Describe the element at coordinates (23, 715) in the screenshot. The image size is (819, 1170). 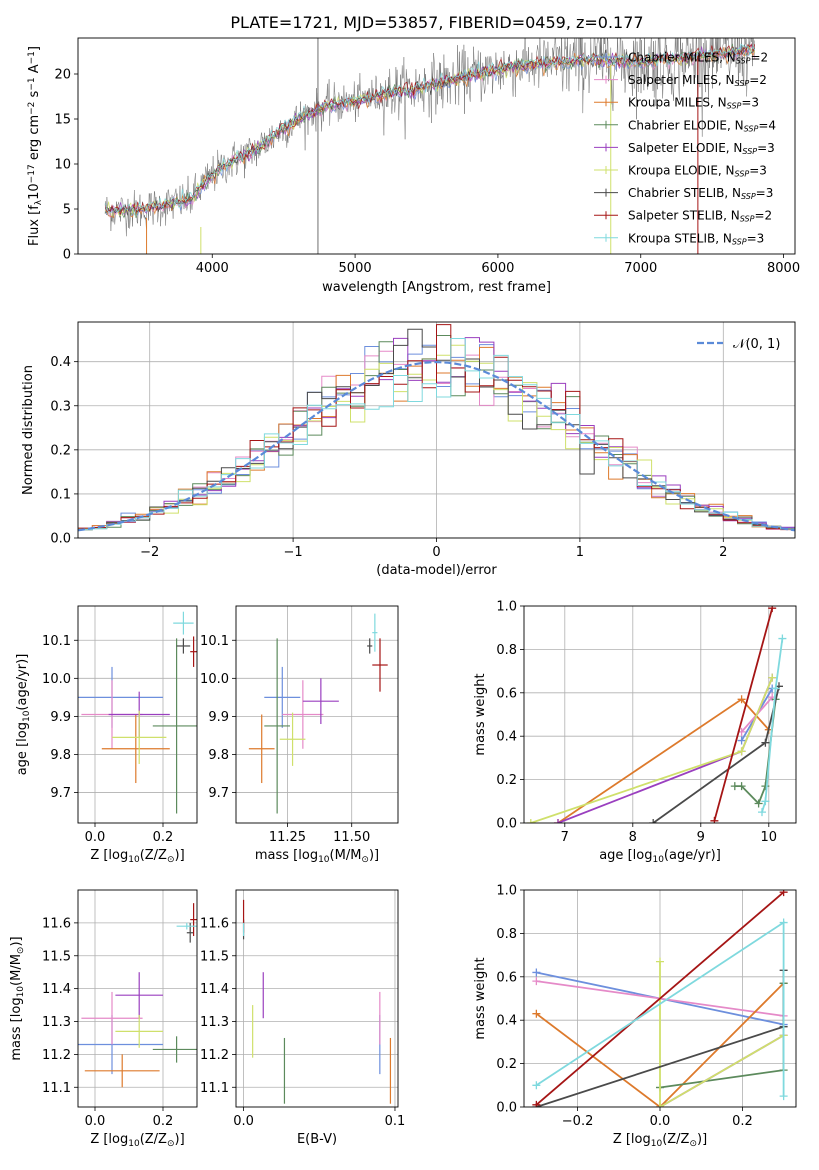
I see `y-axis-label: age [log10(age/yr)]` at that location.